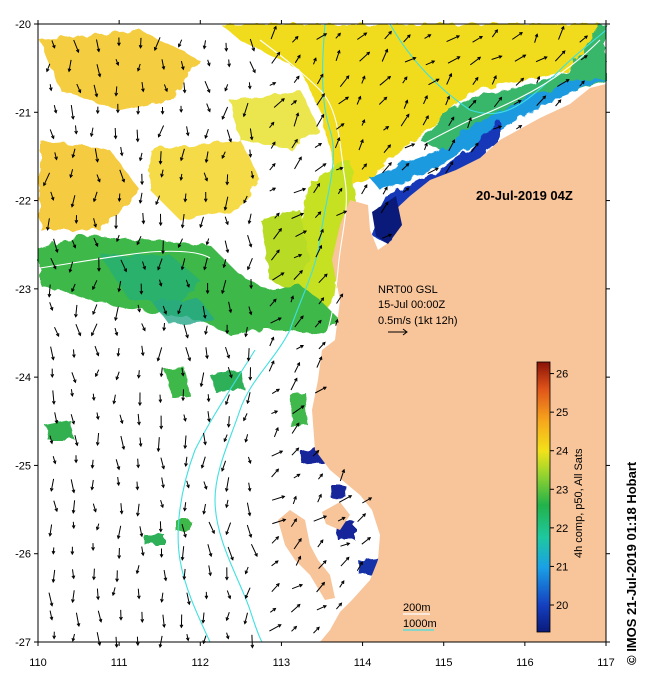 Image resolution: width=647 pixels, height=684 pixels. What do you see at coordinates (306, 555) in the screenshot?
I see `peninsula-land` at bounding box center [306, 555].